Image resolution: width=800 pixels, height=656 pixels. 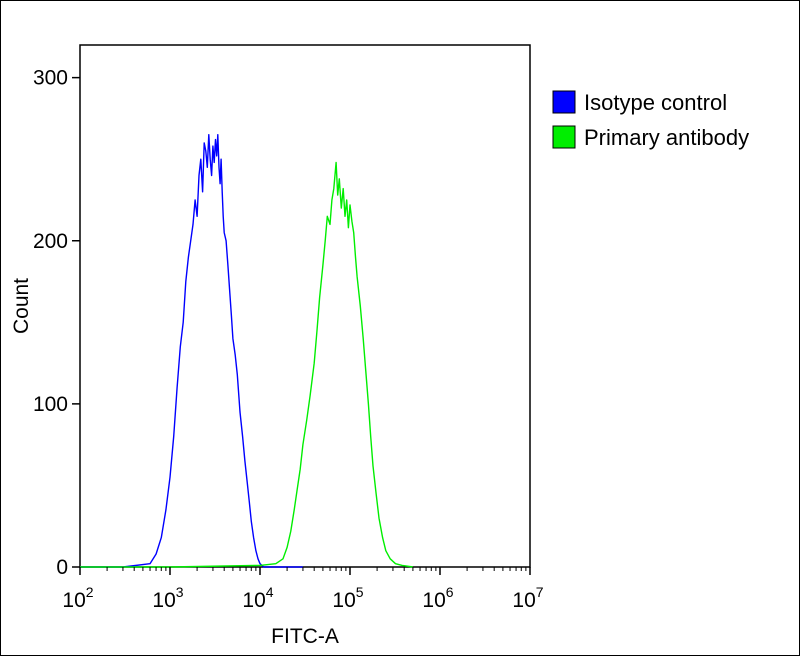 I want to click on x-tick-label: 10⁷, so click(x=527, y=598).